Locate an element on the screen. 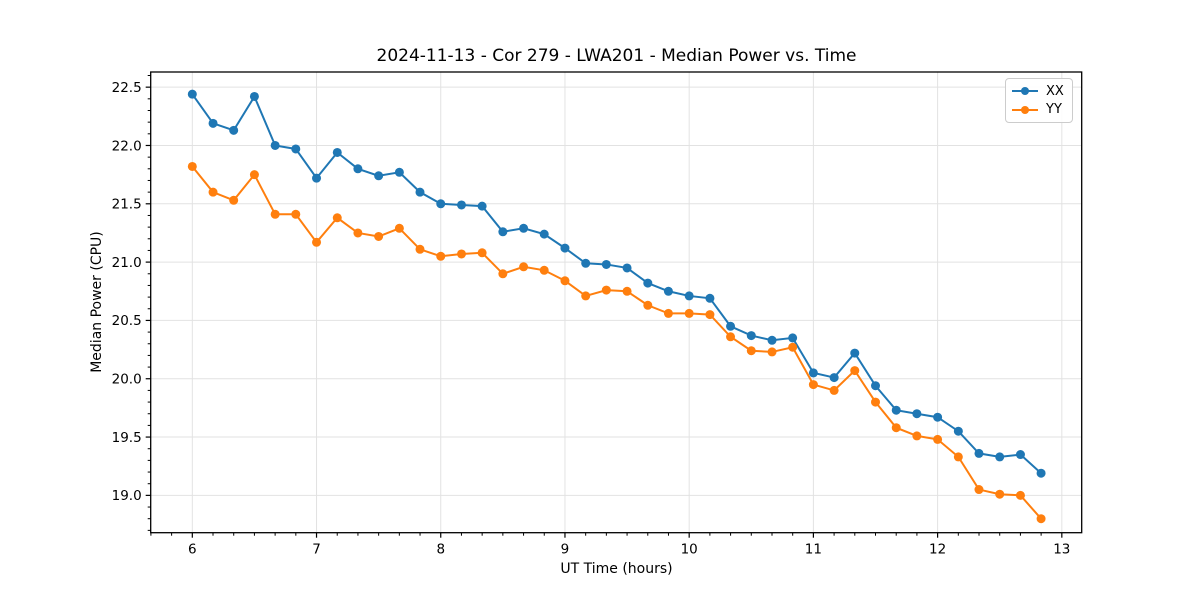 The height and width of the screenshot is (600, 1200). legend: XX YY is located at coordinates (1039, 100).